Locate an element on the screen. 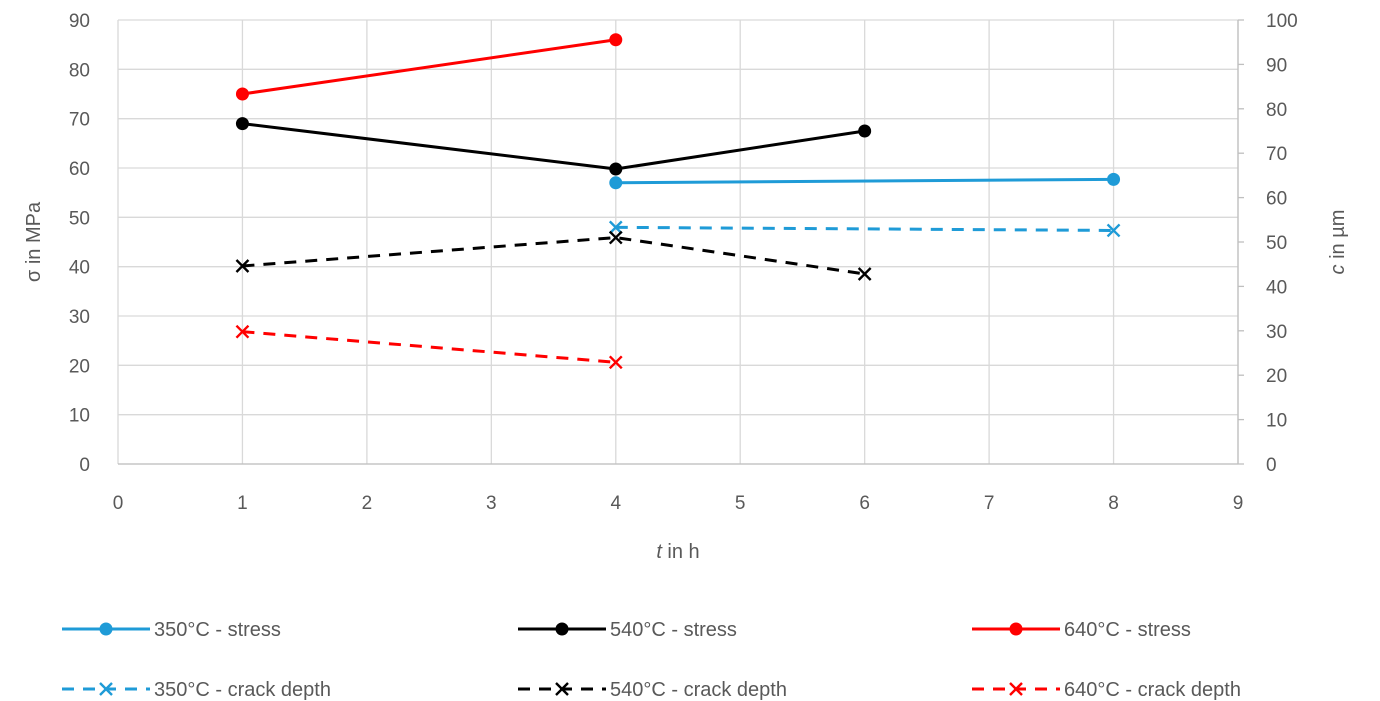 The image size is (1380, 701). y-right-tick-label: 30 is located at coordinates (1276, 332).